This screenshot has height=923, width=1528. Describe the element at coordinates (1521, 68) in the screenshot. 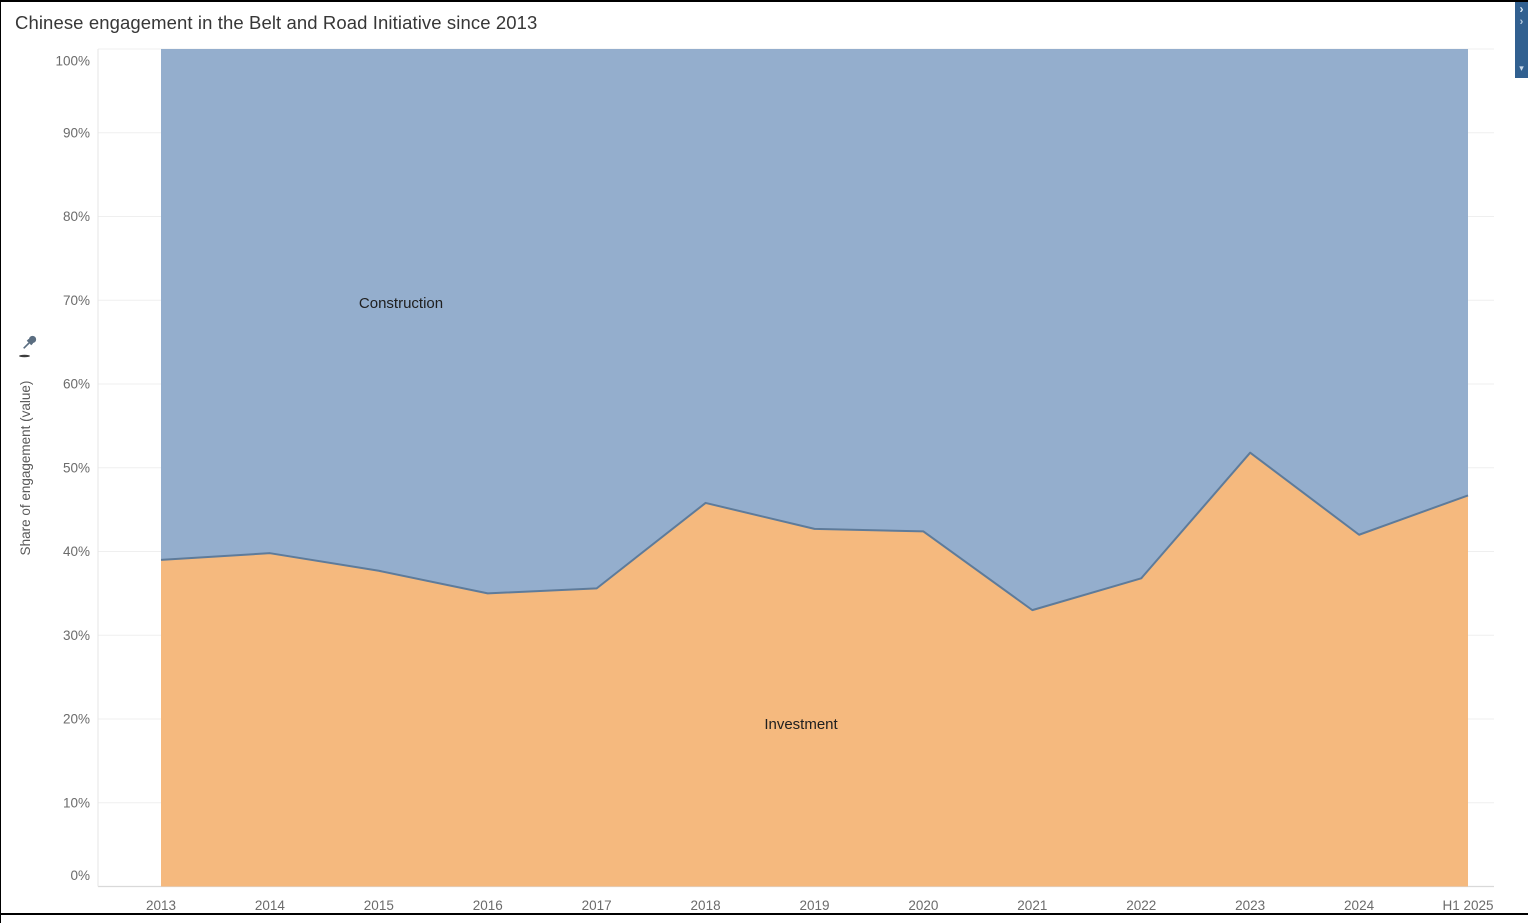

I see `panel-arrow-icon: ▾` at that location.